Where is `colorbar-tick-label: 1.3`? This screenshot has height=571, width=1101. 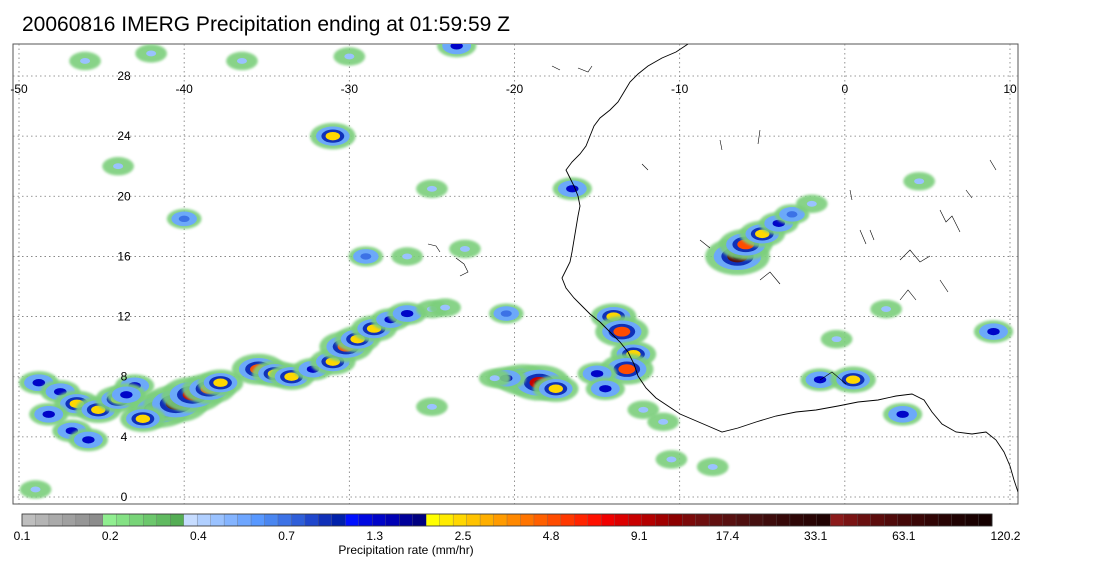 colorbar-tick-label: 1.3 is located at coordinates (374, 536).